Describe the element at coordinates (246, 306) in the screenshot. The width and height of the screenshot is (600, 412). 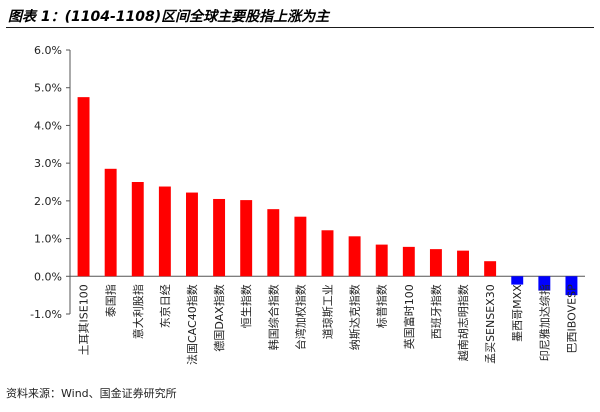
I see `category-label: 恒生指数` at that location.